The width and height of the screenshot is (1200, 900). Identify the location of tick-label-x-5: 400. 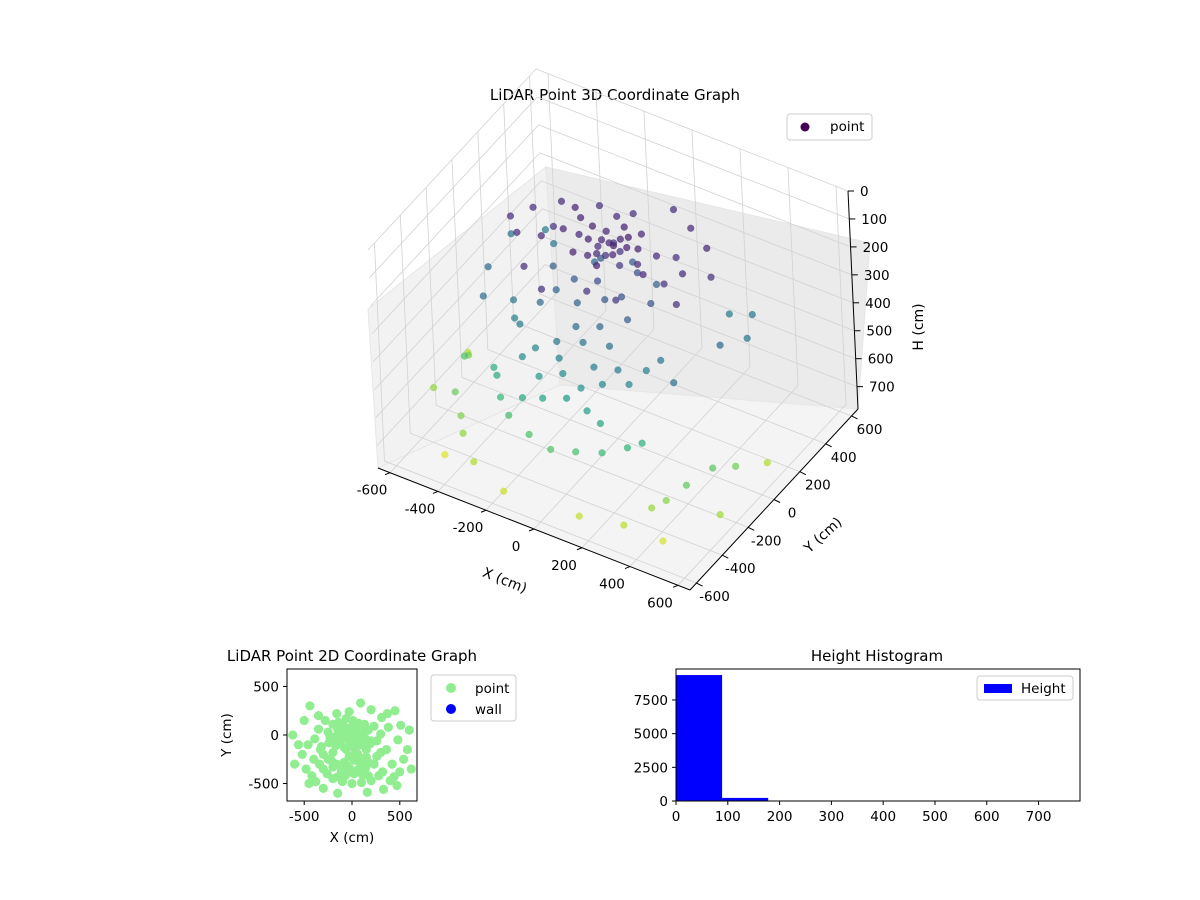
(612, 585).